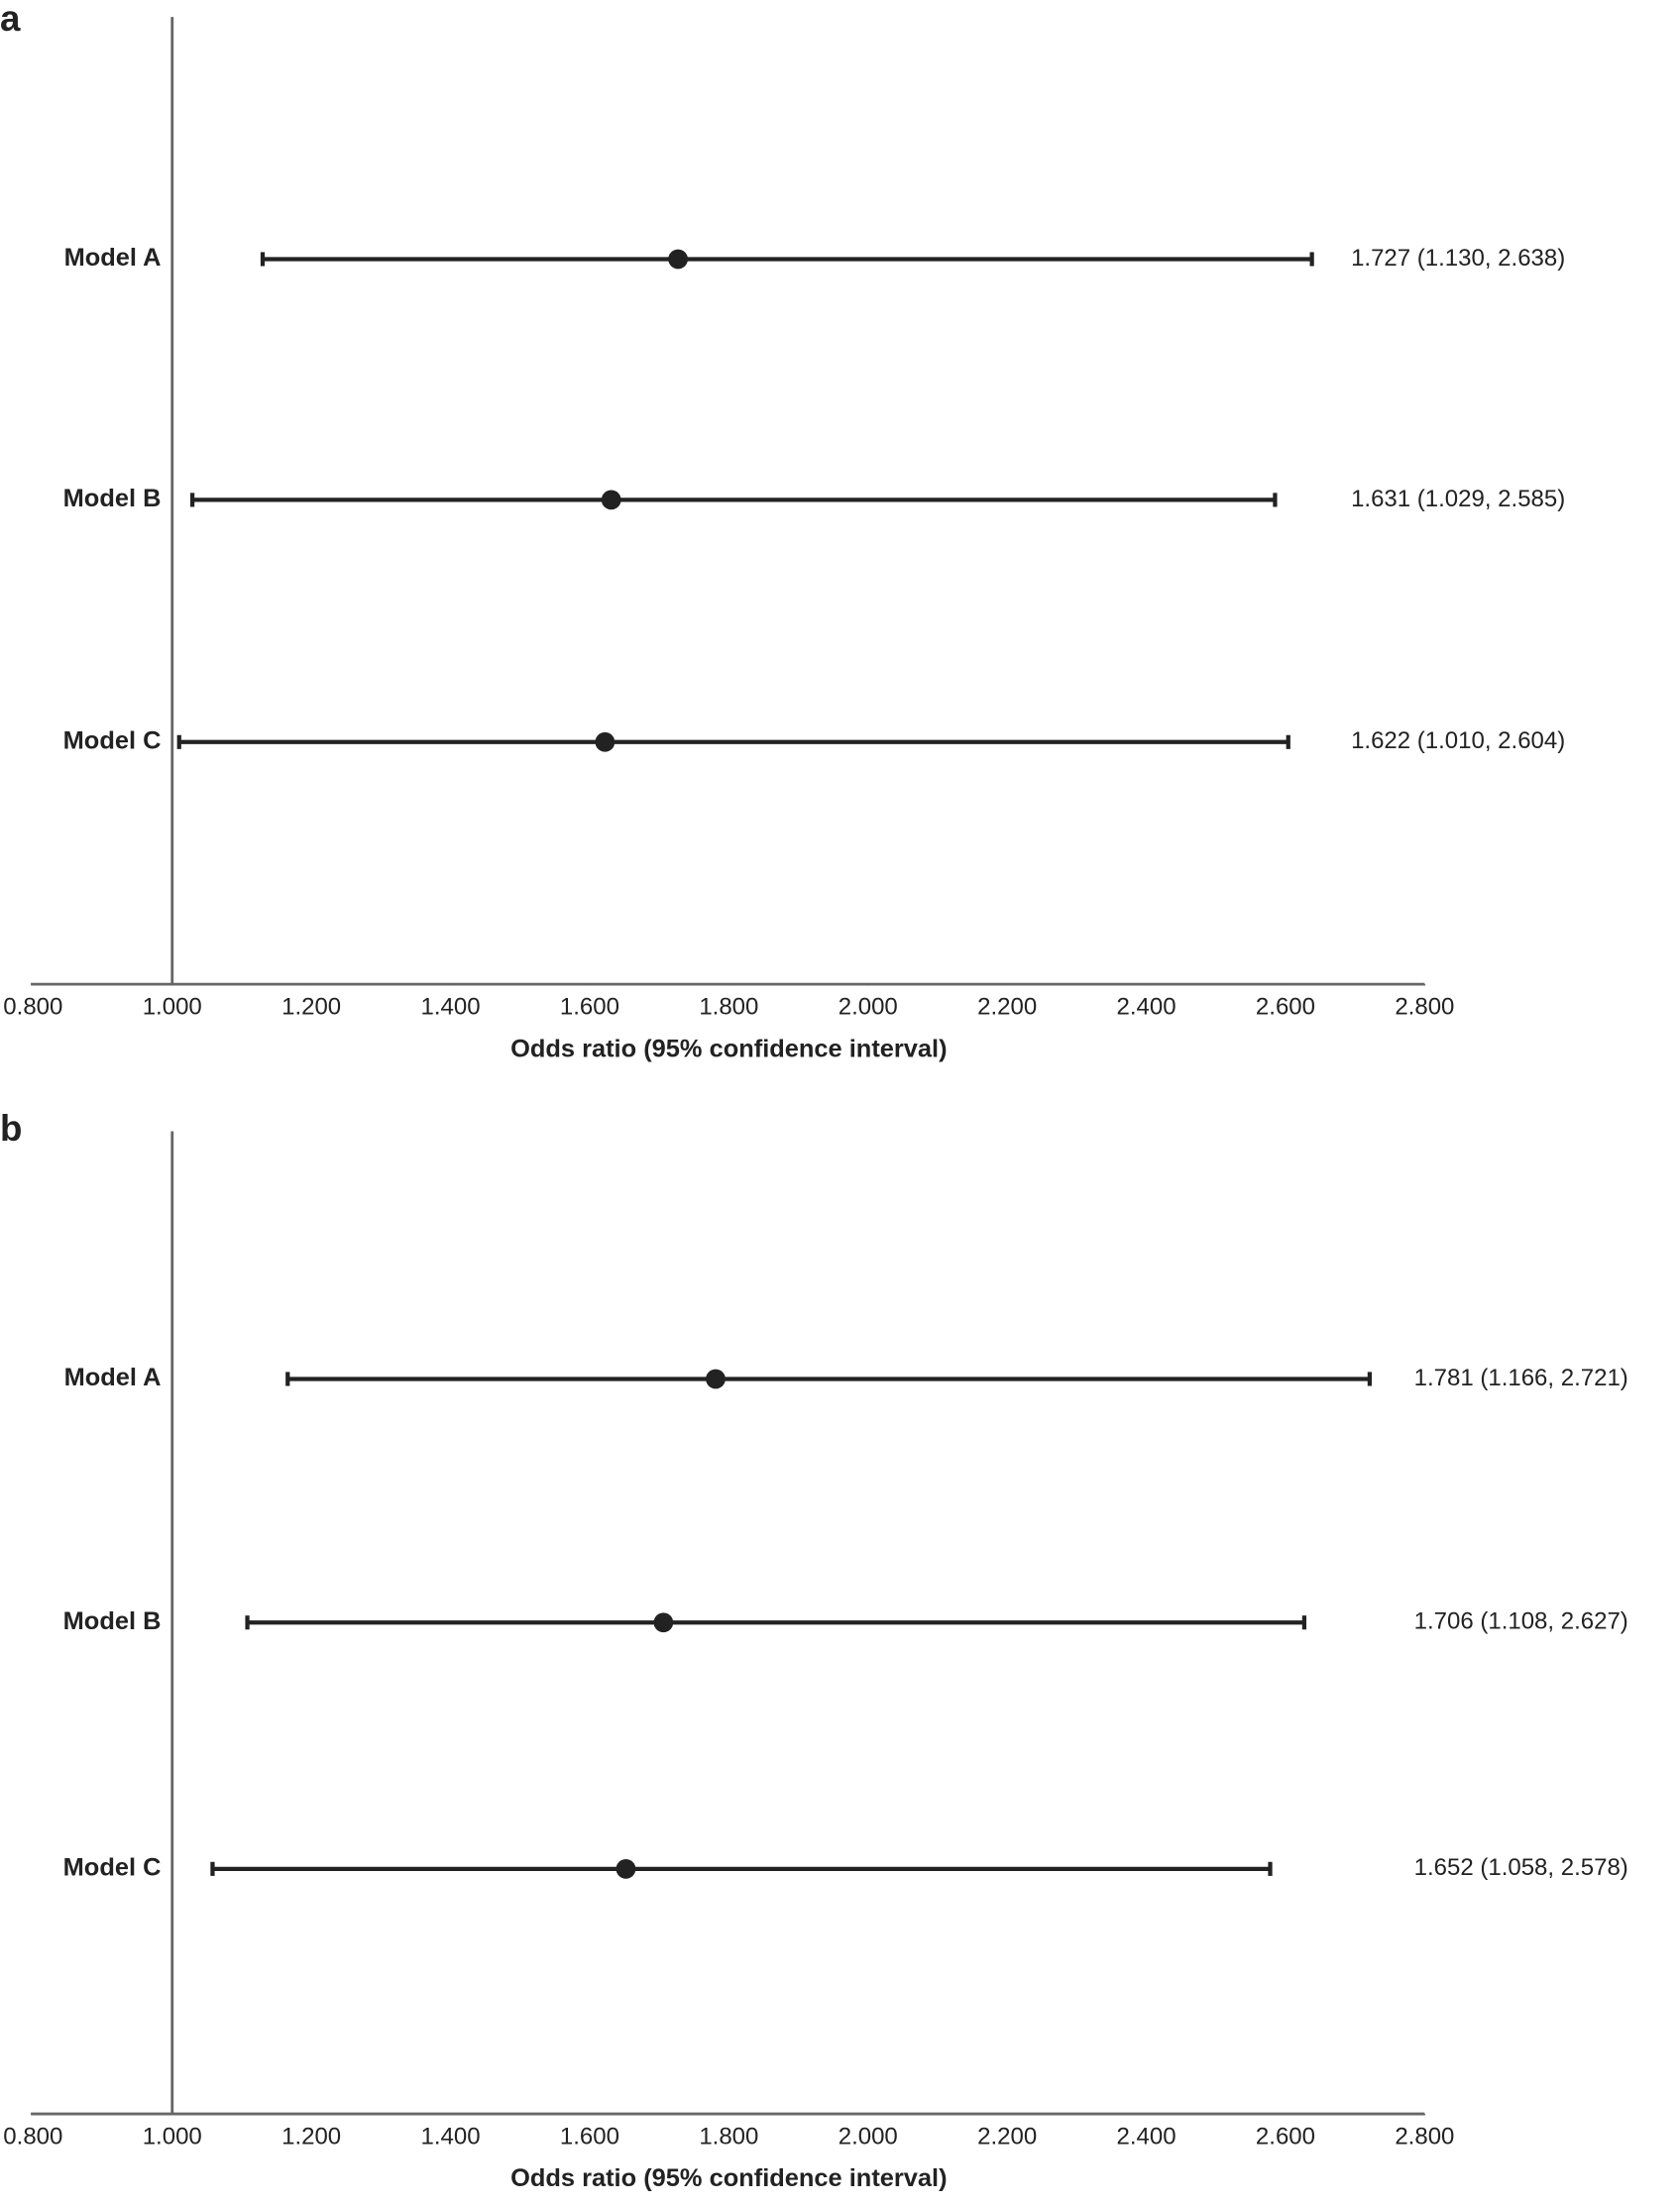 Image resolution: width=1680 pixels, height=2205 pixels. Describe the element at coordinates (1521, 1621) in the screenshot. I see `value-label: 1.706 (1.108, 2.627)` at that location.